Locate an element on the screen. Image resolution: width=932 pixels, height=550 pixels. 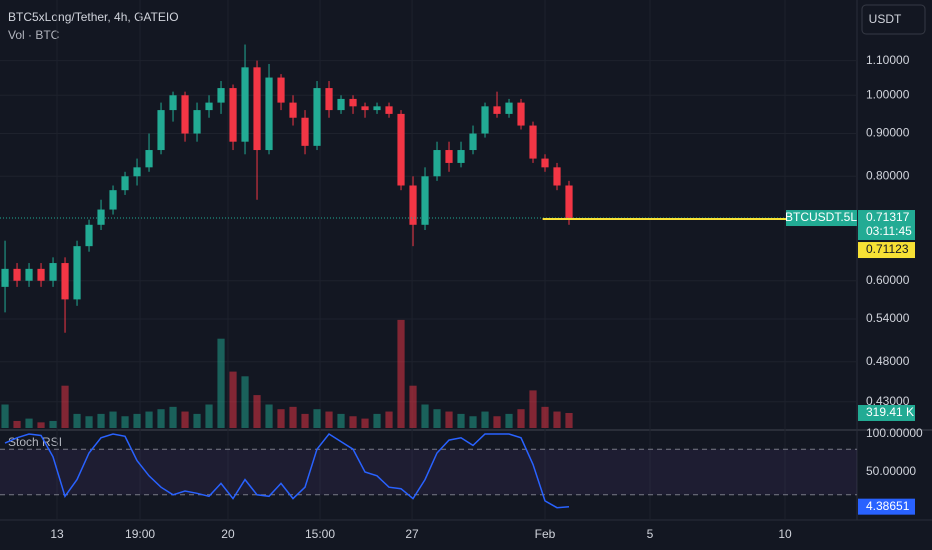
volume-tag is located at coordinates (886, 412).